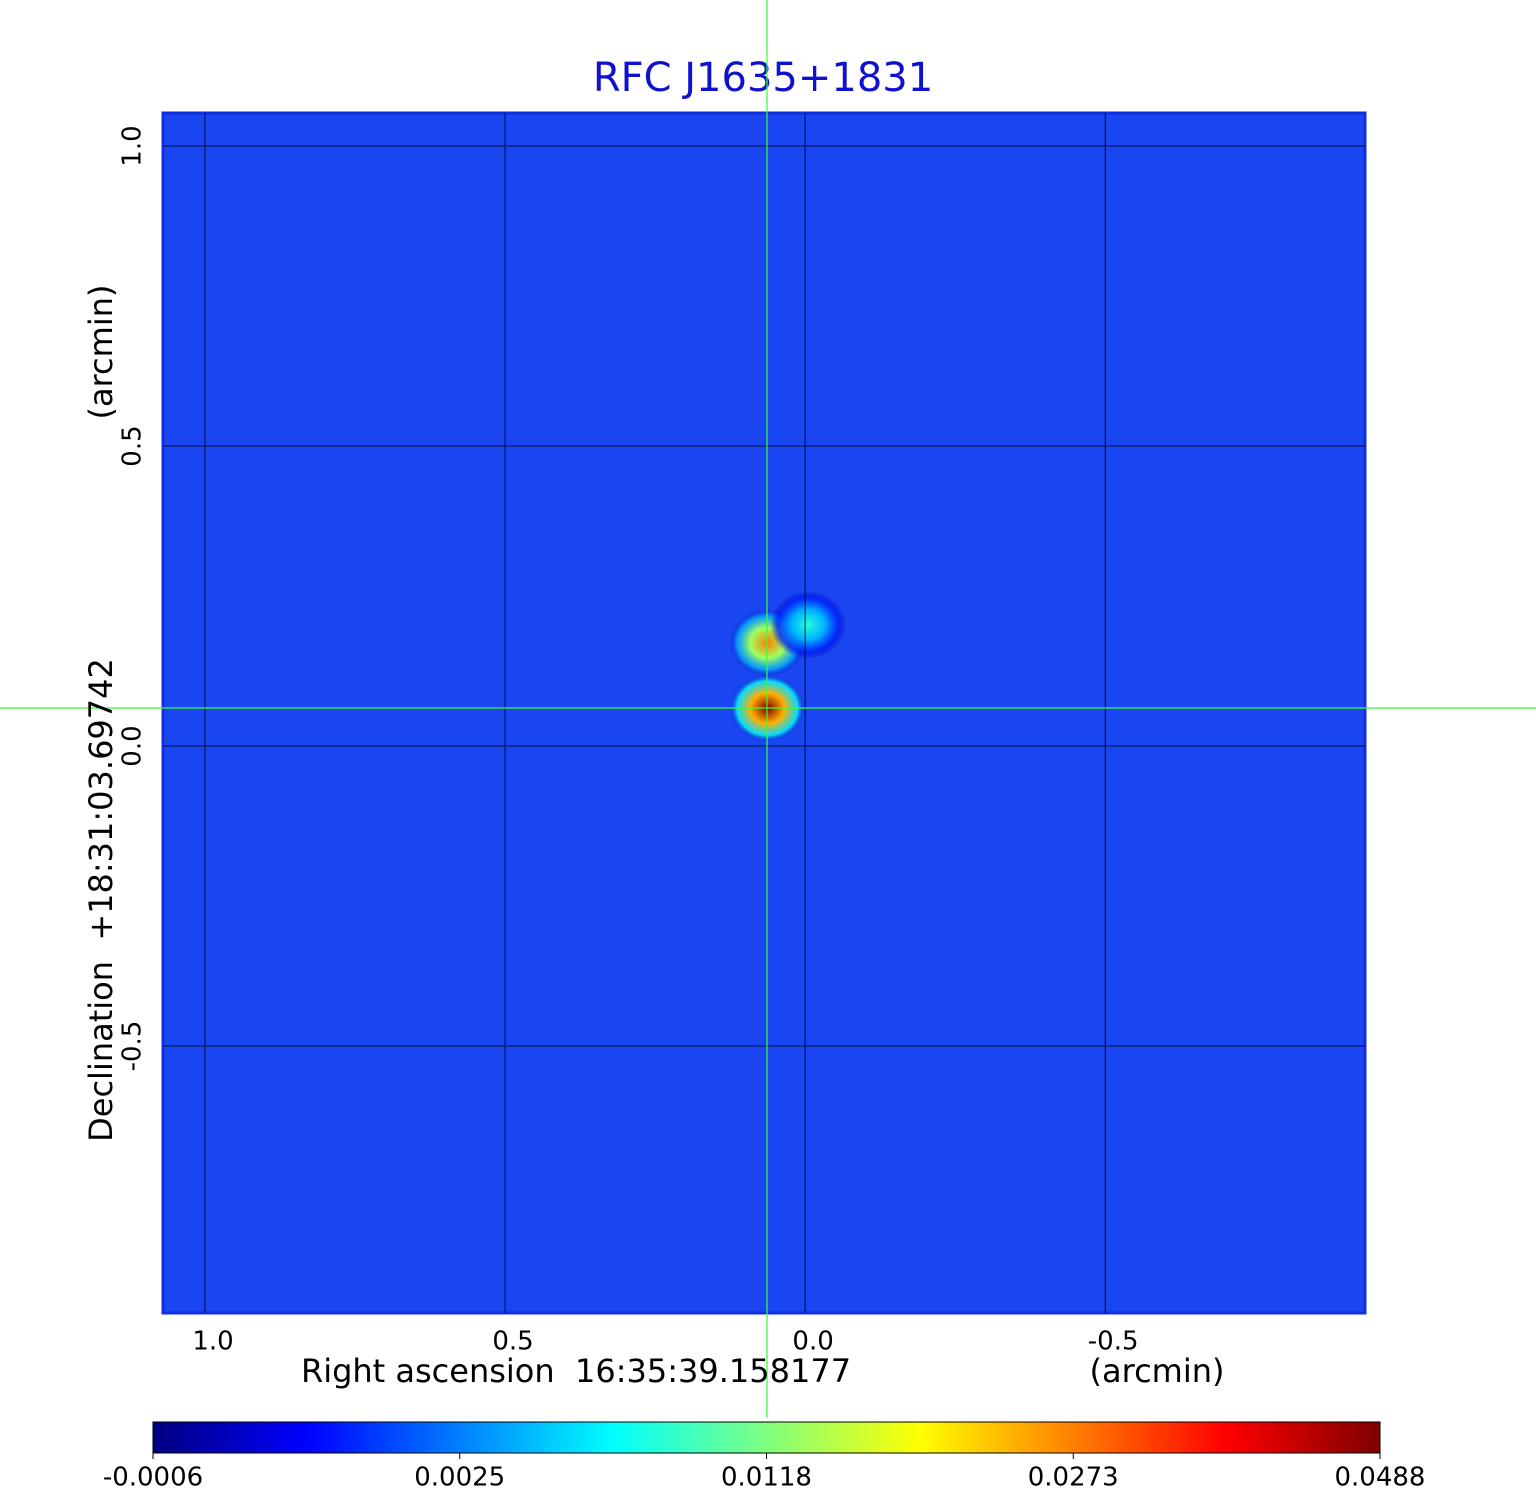 The width and height of the screenshot is (1536, 1511). What do you see at coordinates (101, 900) in the screenshot?
I see `y-axis-label: Declination +18:31:03.69742` at bounding box center [101, 900].